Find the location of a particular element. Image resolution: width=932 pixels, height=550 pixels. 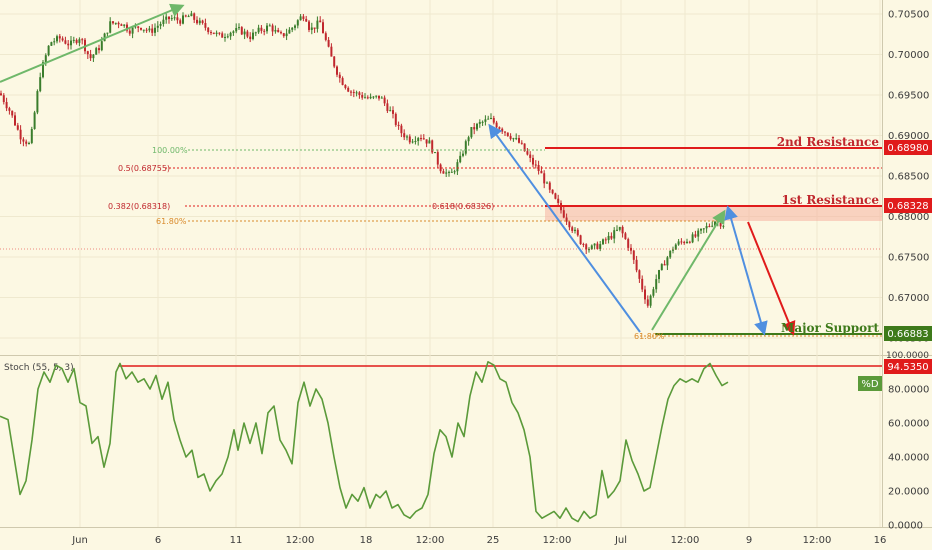

fib-label-618-mid: 0.618(0.68326) is located at coordinates (463, 206).